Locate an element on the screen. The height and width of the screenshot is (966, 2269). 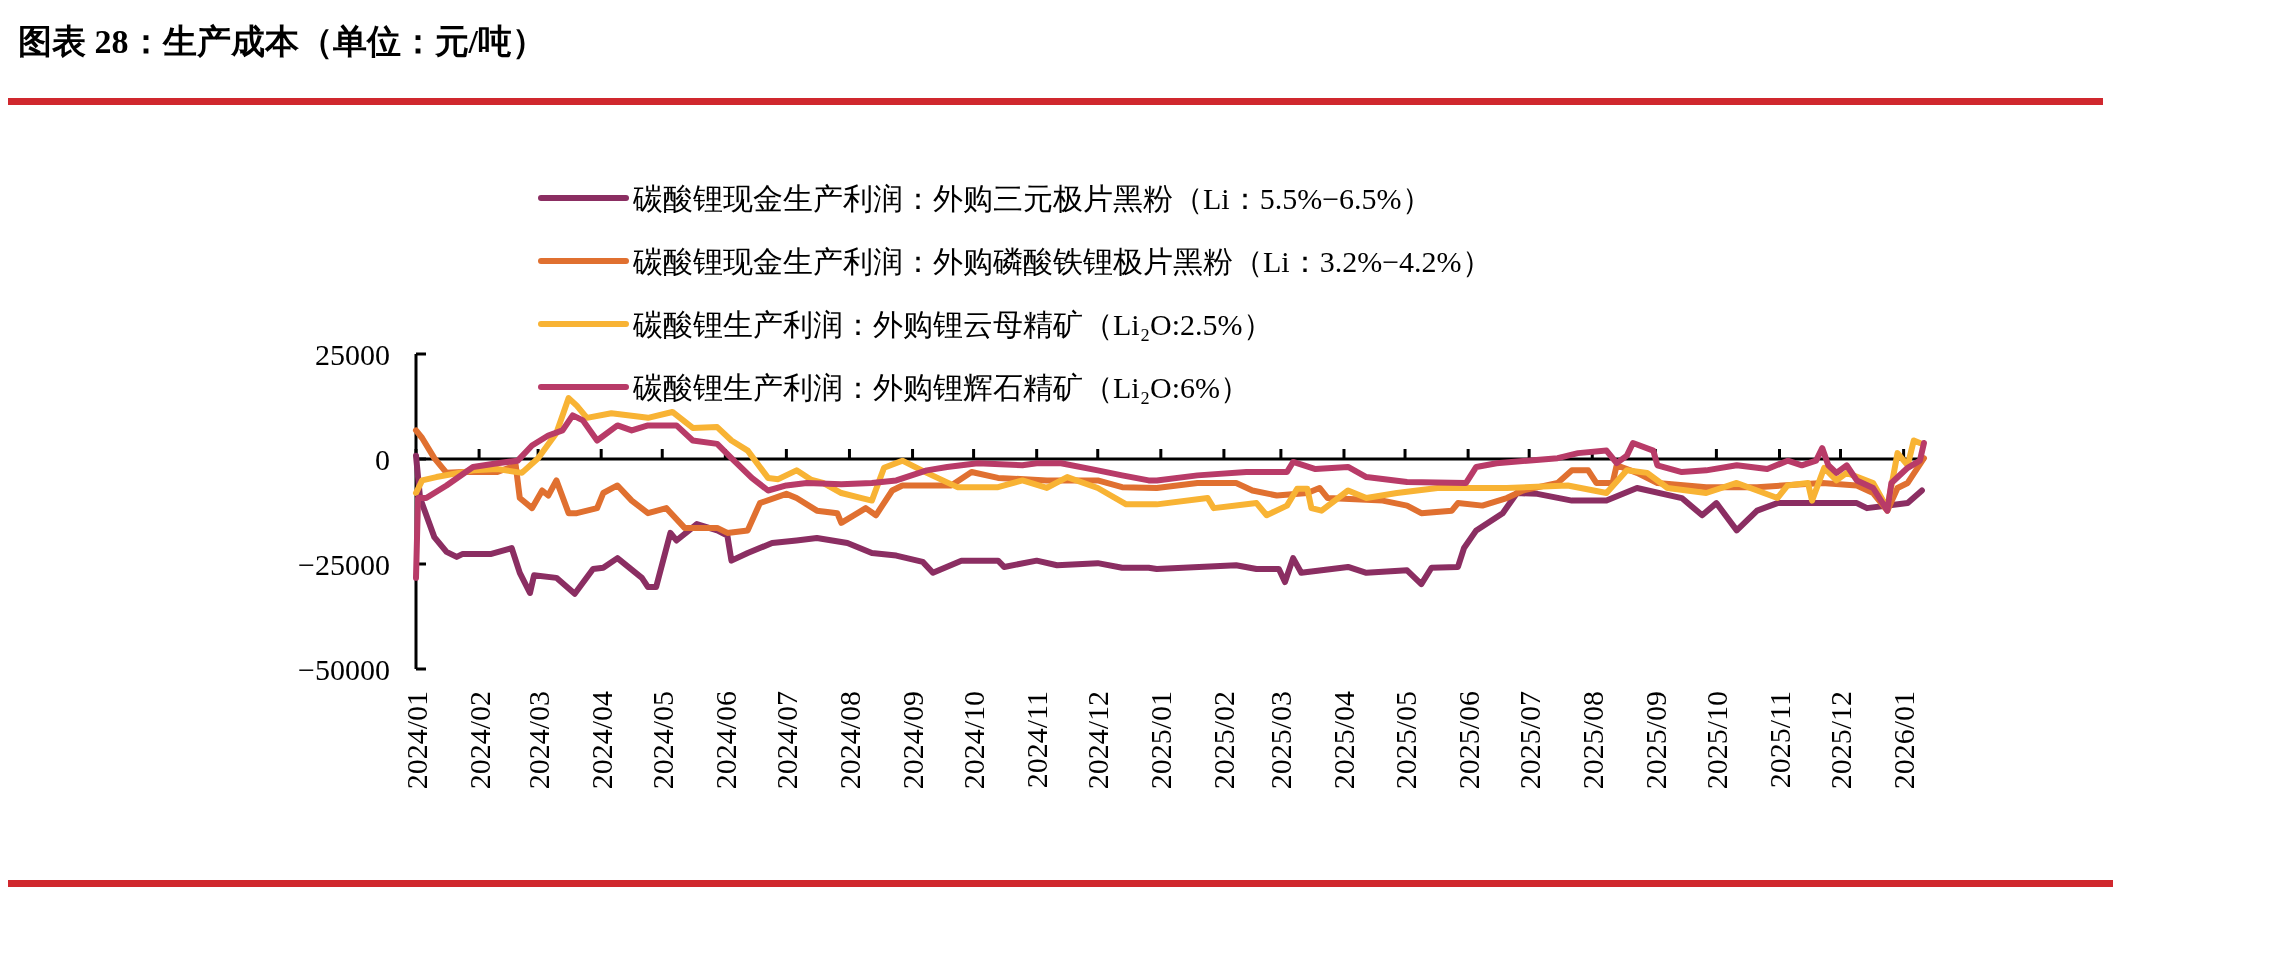
x-tick-label: 2024/08 is located at coordinates (849, 740).